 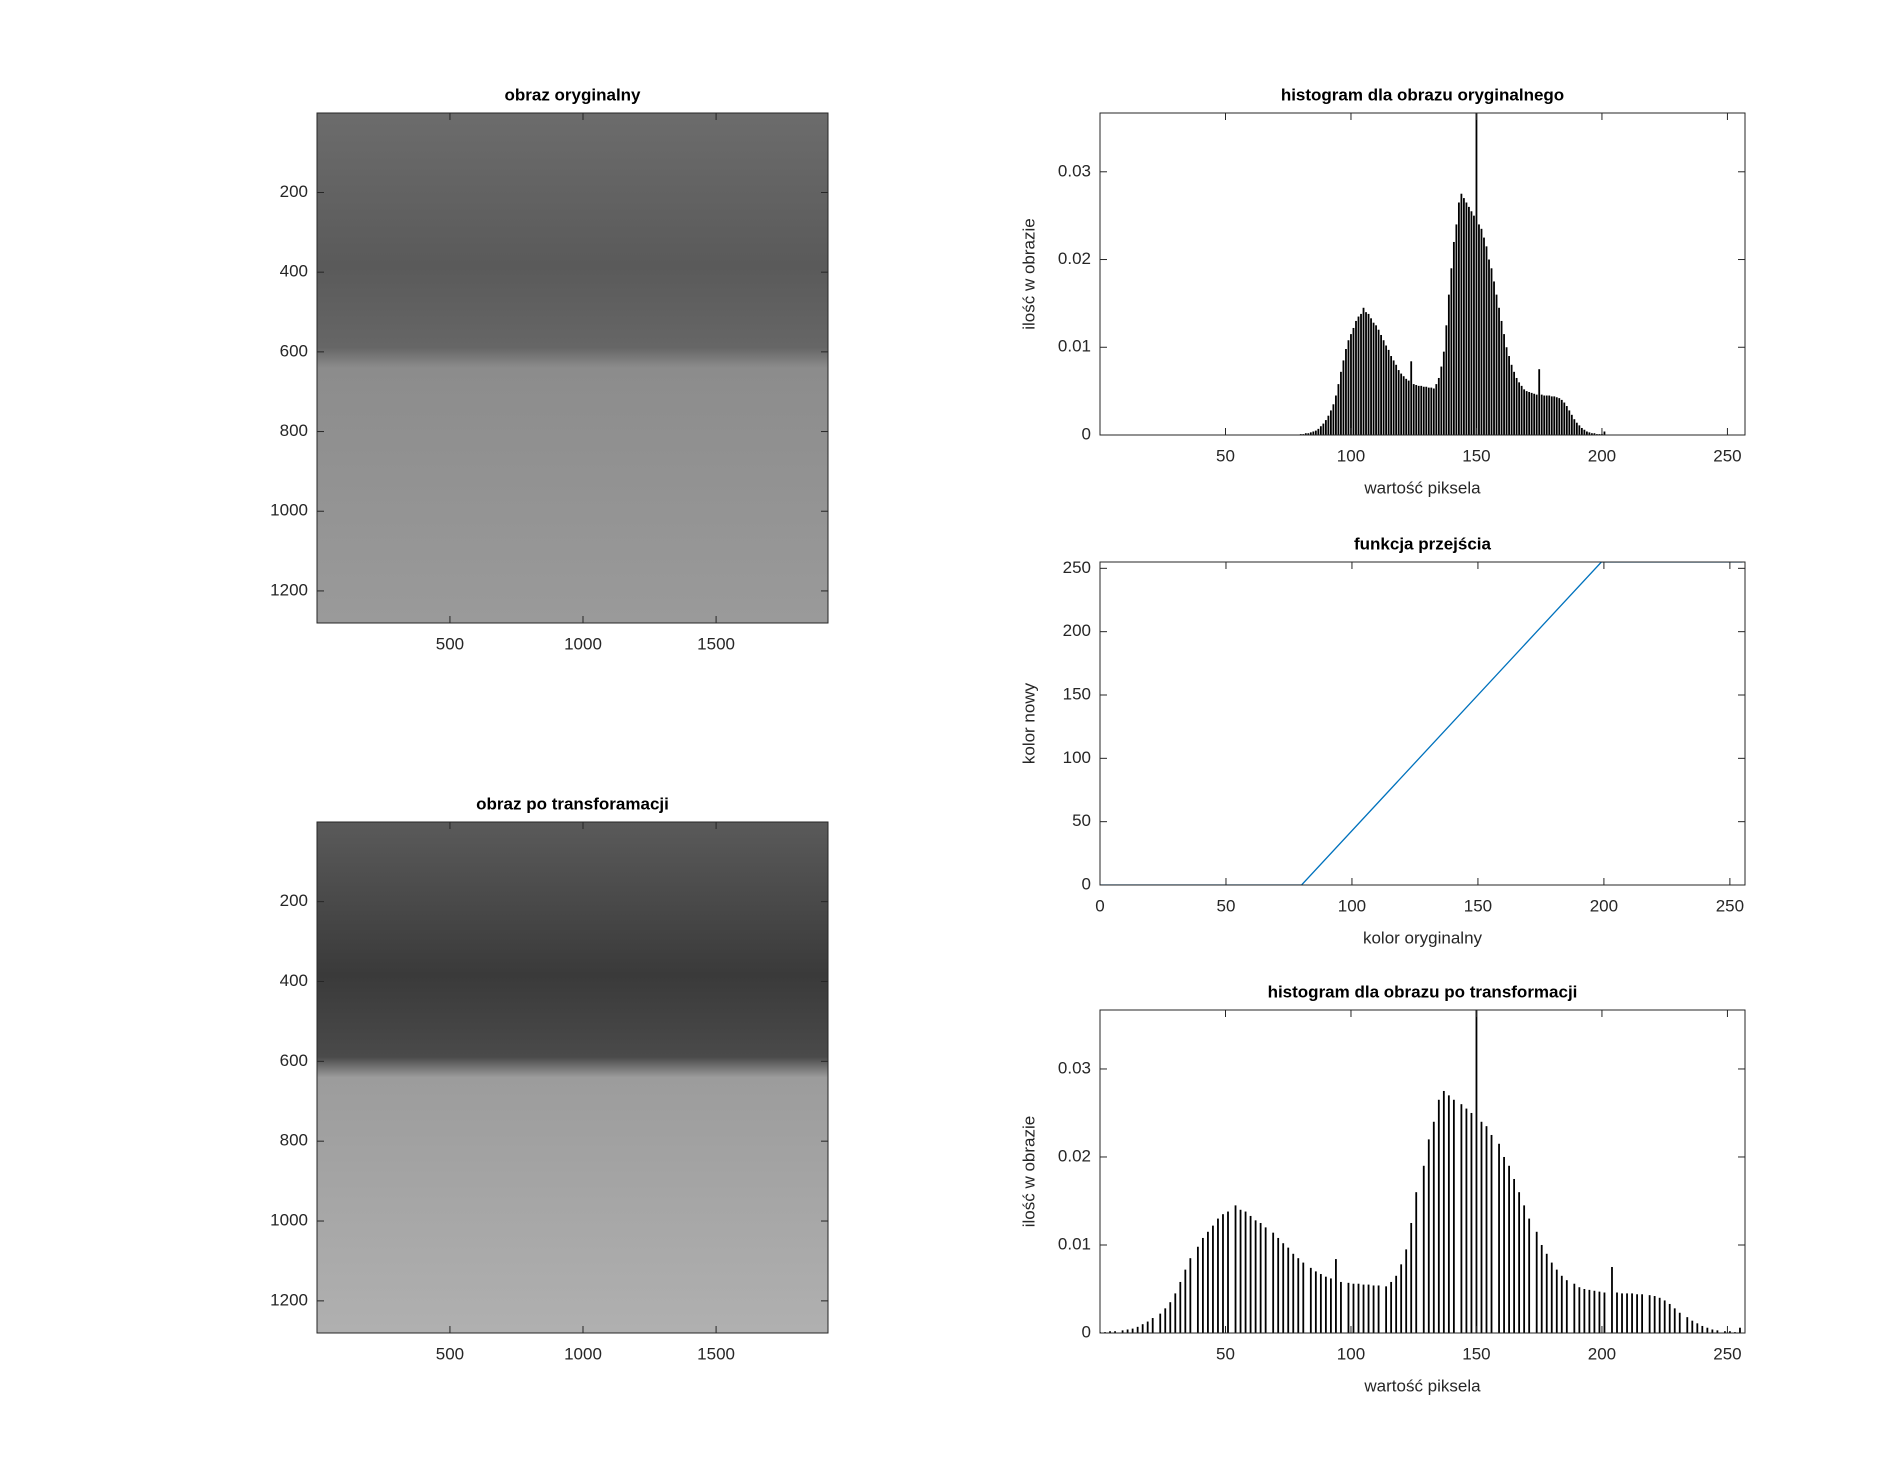 I want to click on y-tick-label: 100, so click(x=1077, y=757).